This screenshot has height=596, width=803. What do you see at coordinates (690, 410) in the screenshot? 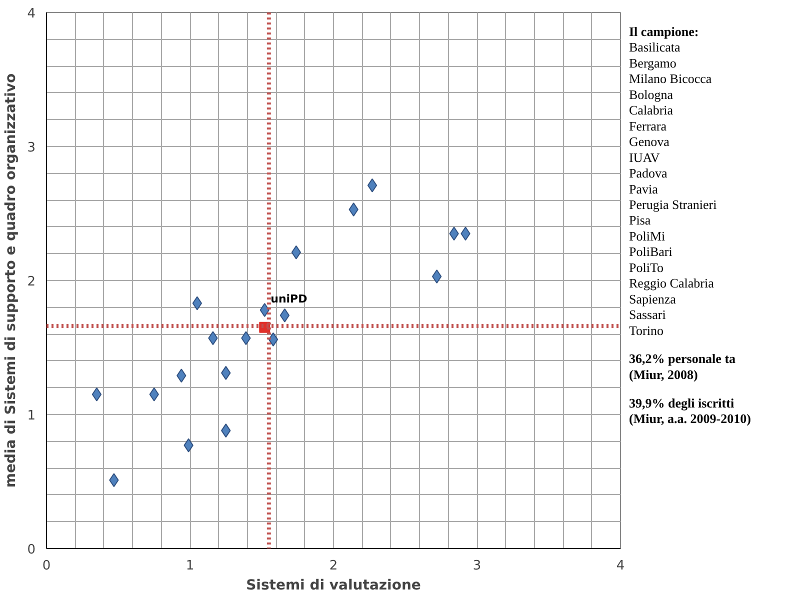
I see `text: 39,9% degli iscritti (Miur, a.a. 2009-2010)` at bounding box center [690, 410].